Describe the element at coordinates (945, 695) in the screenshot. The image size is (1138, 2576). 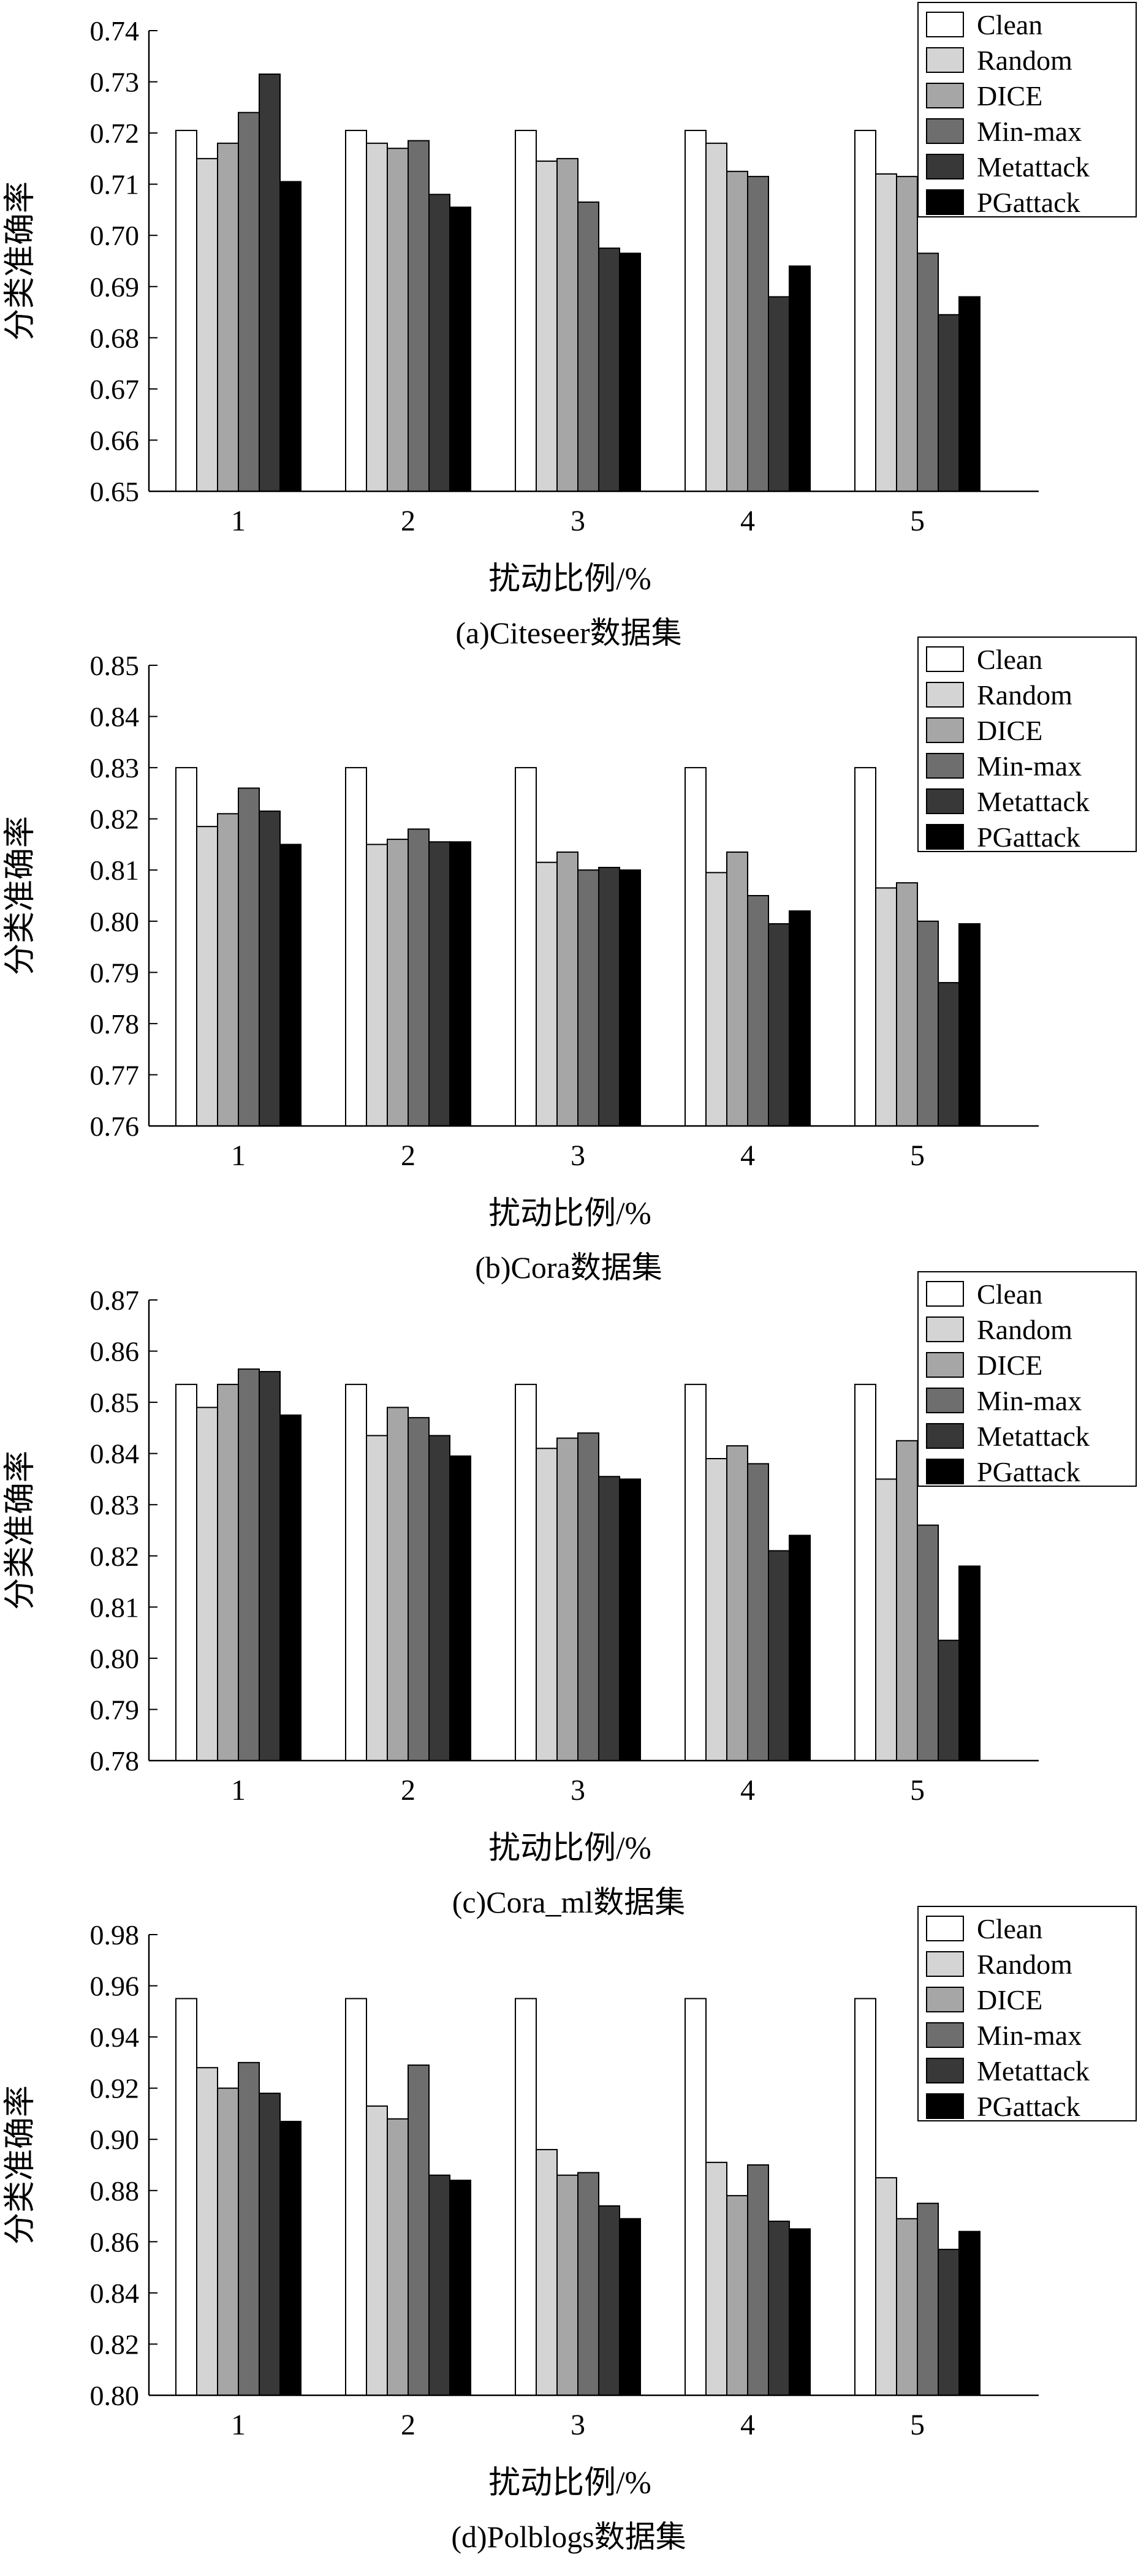
I see `legend-swatch-random` at that location.